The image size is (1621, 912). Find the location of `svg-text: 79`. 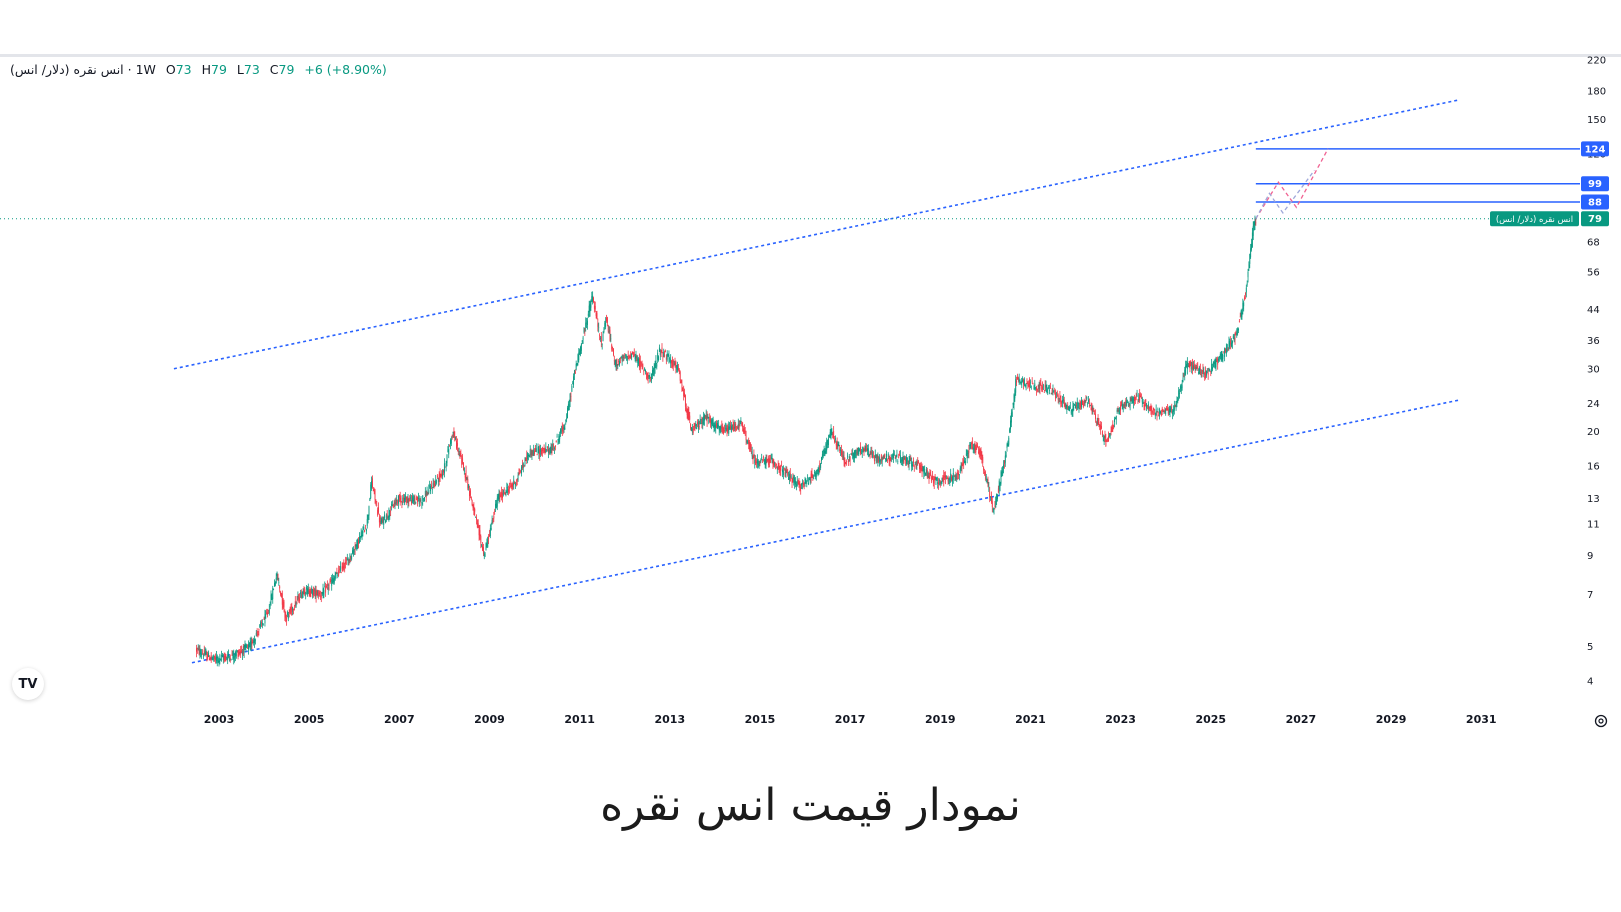

svg-text: 79 is located at coordinates (1595, 219).